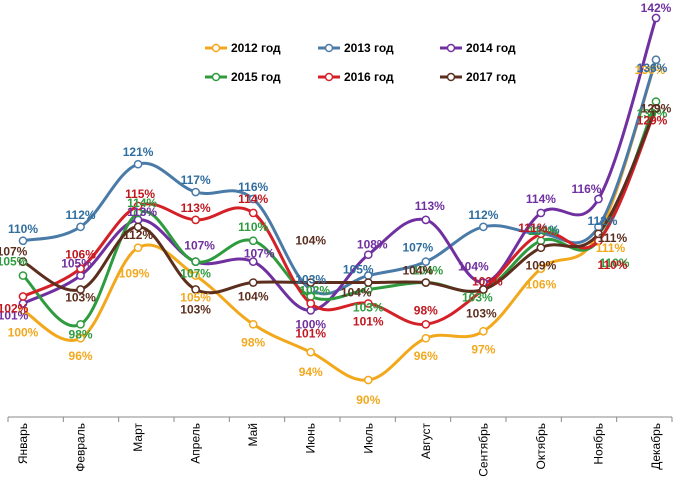  I want to click on legend-entry: 2016 год, so click(356, 77).